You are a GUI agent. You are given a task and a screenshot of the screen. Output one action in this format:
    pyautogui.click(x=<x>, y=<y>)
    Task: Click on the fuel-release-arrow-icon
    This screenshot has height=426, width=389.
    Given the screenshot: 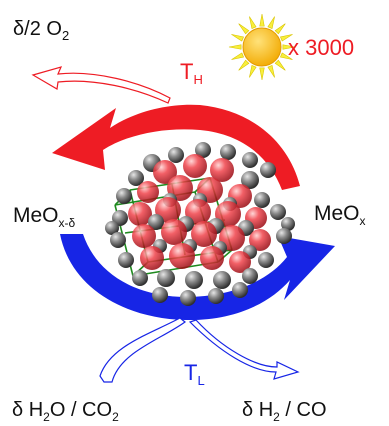 What is the action you would take?
    pyautogui.click(x=244, y=349)
    